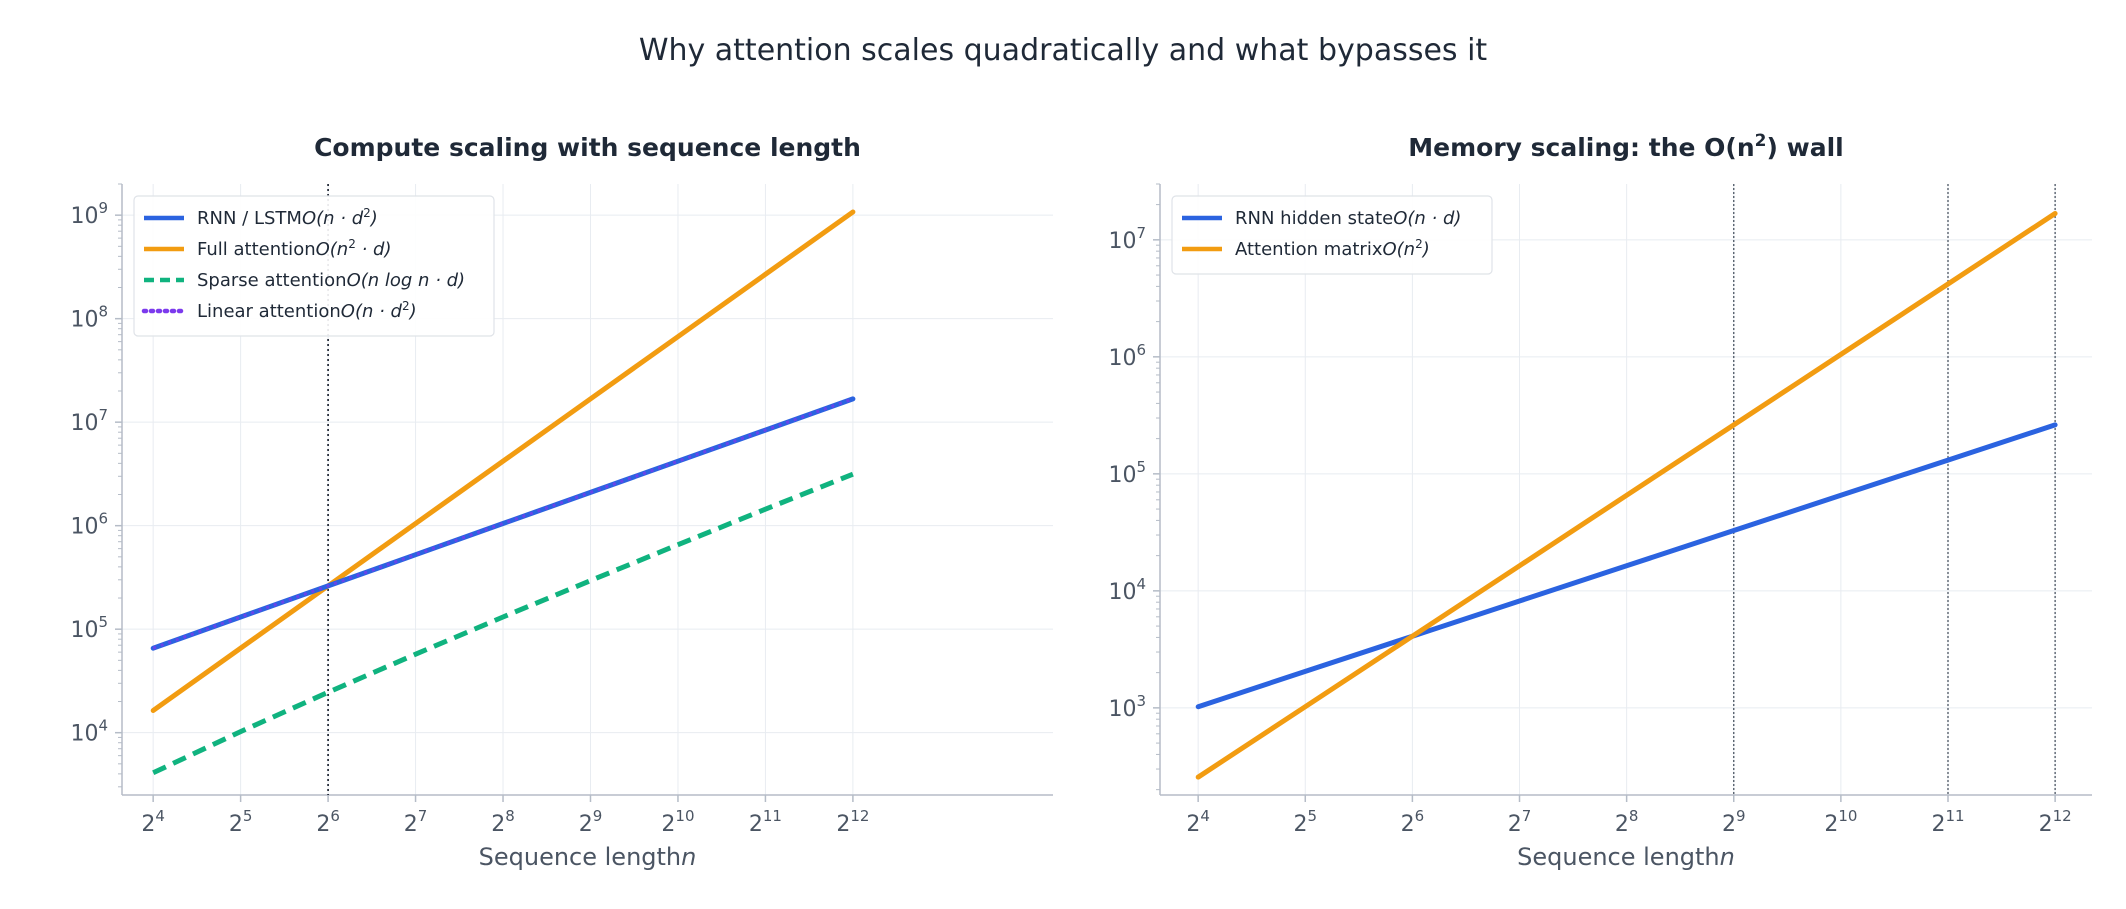  What do you see at coordinates (103, 622) in the screenshot?
I see `y-tick-exp: 5` at bounding box center [103, 622].